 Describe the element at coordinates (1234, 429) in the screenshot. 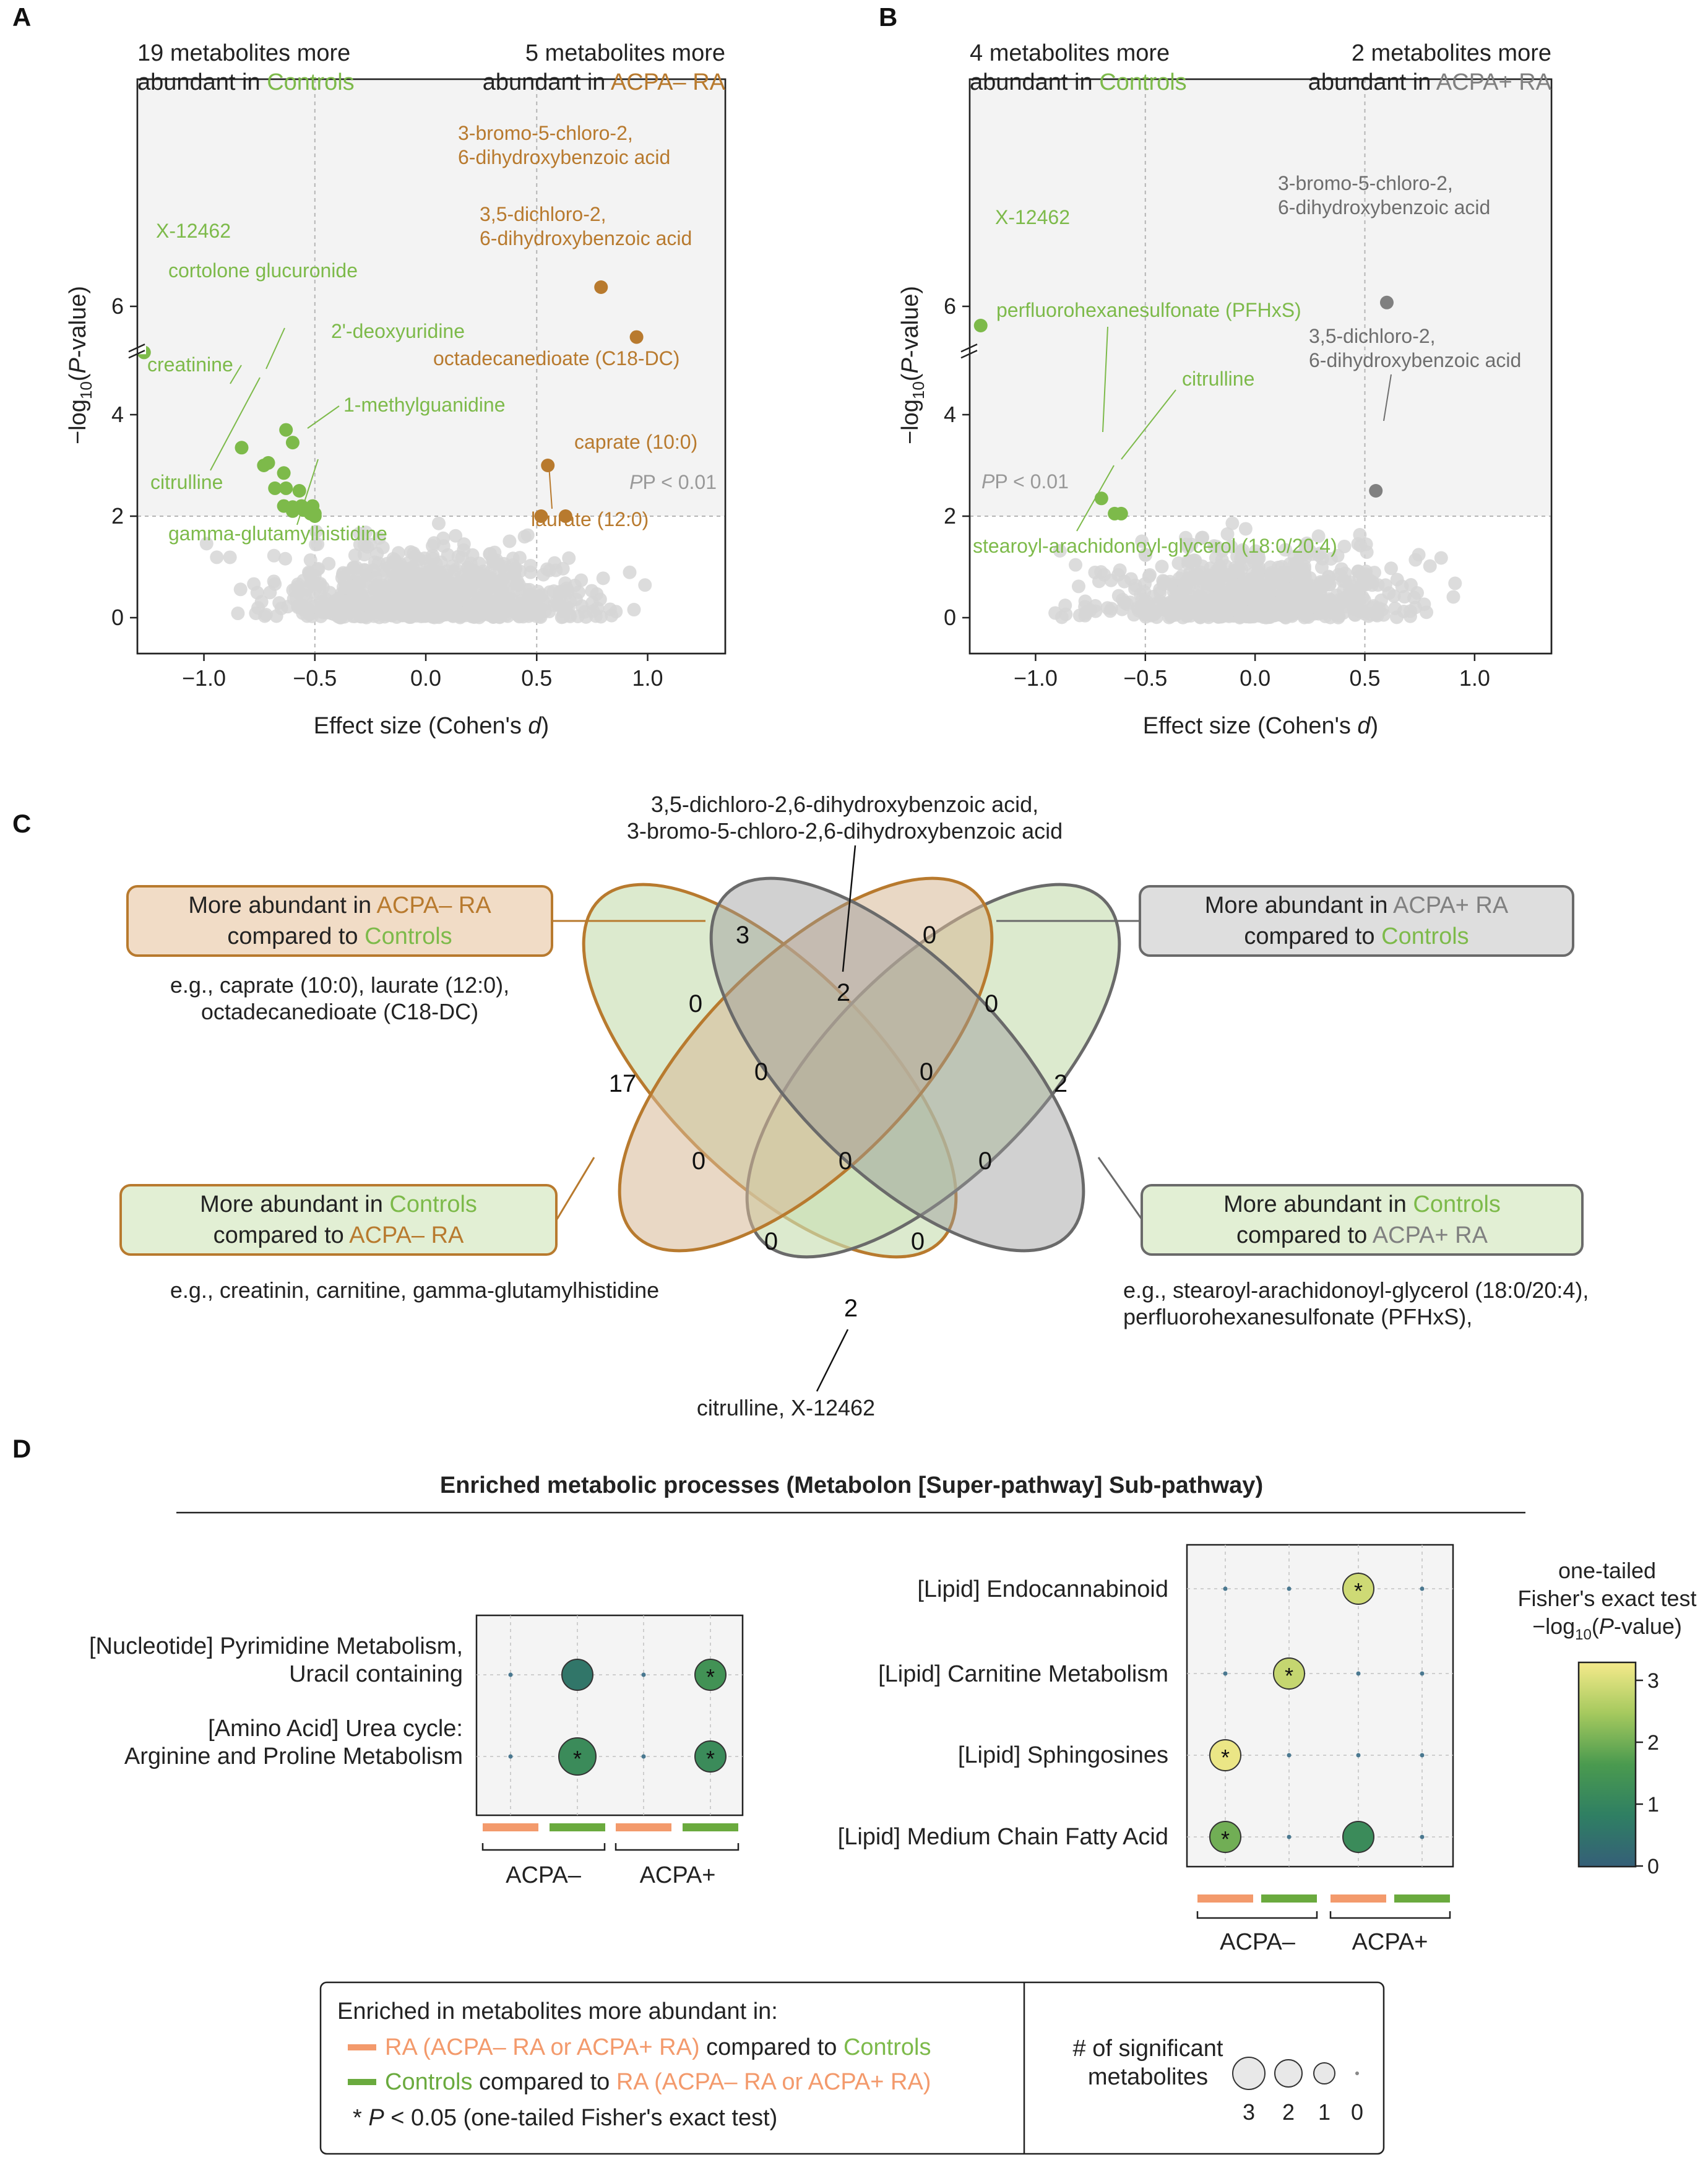

I see `leaders-b` at that location.